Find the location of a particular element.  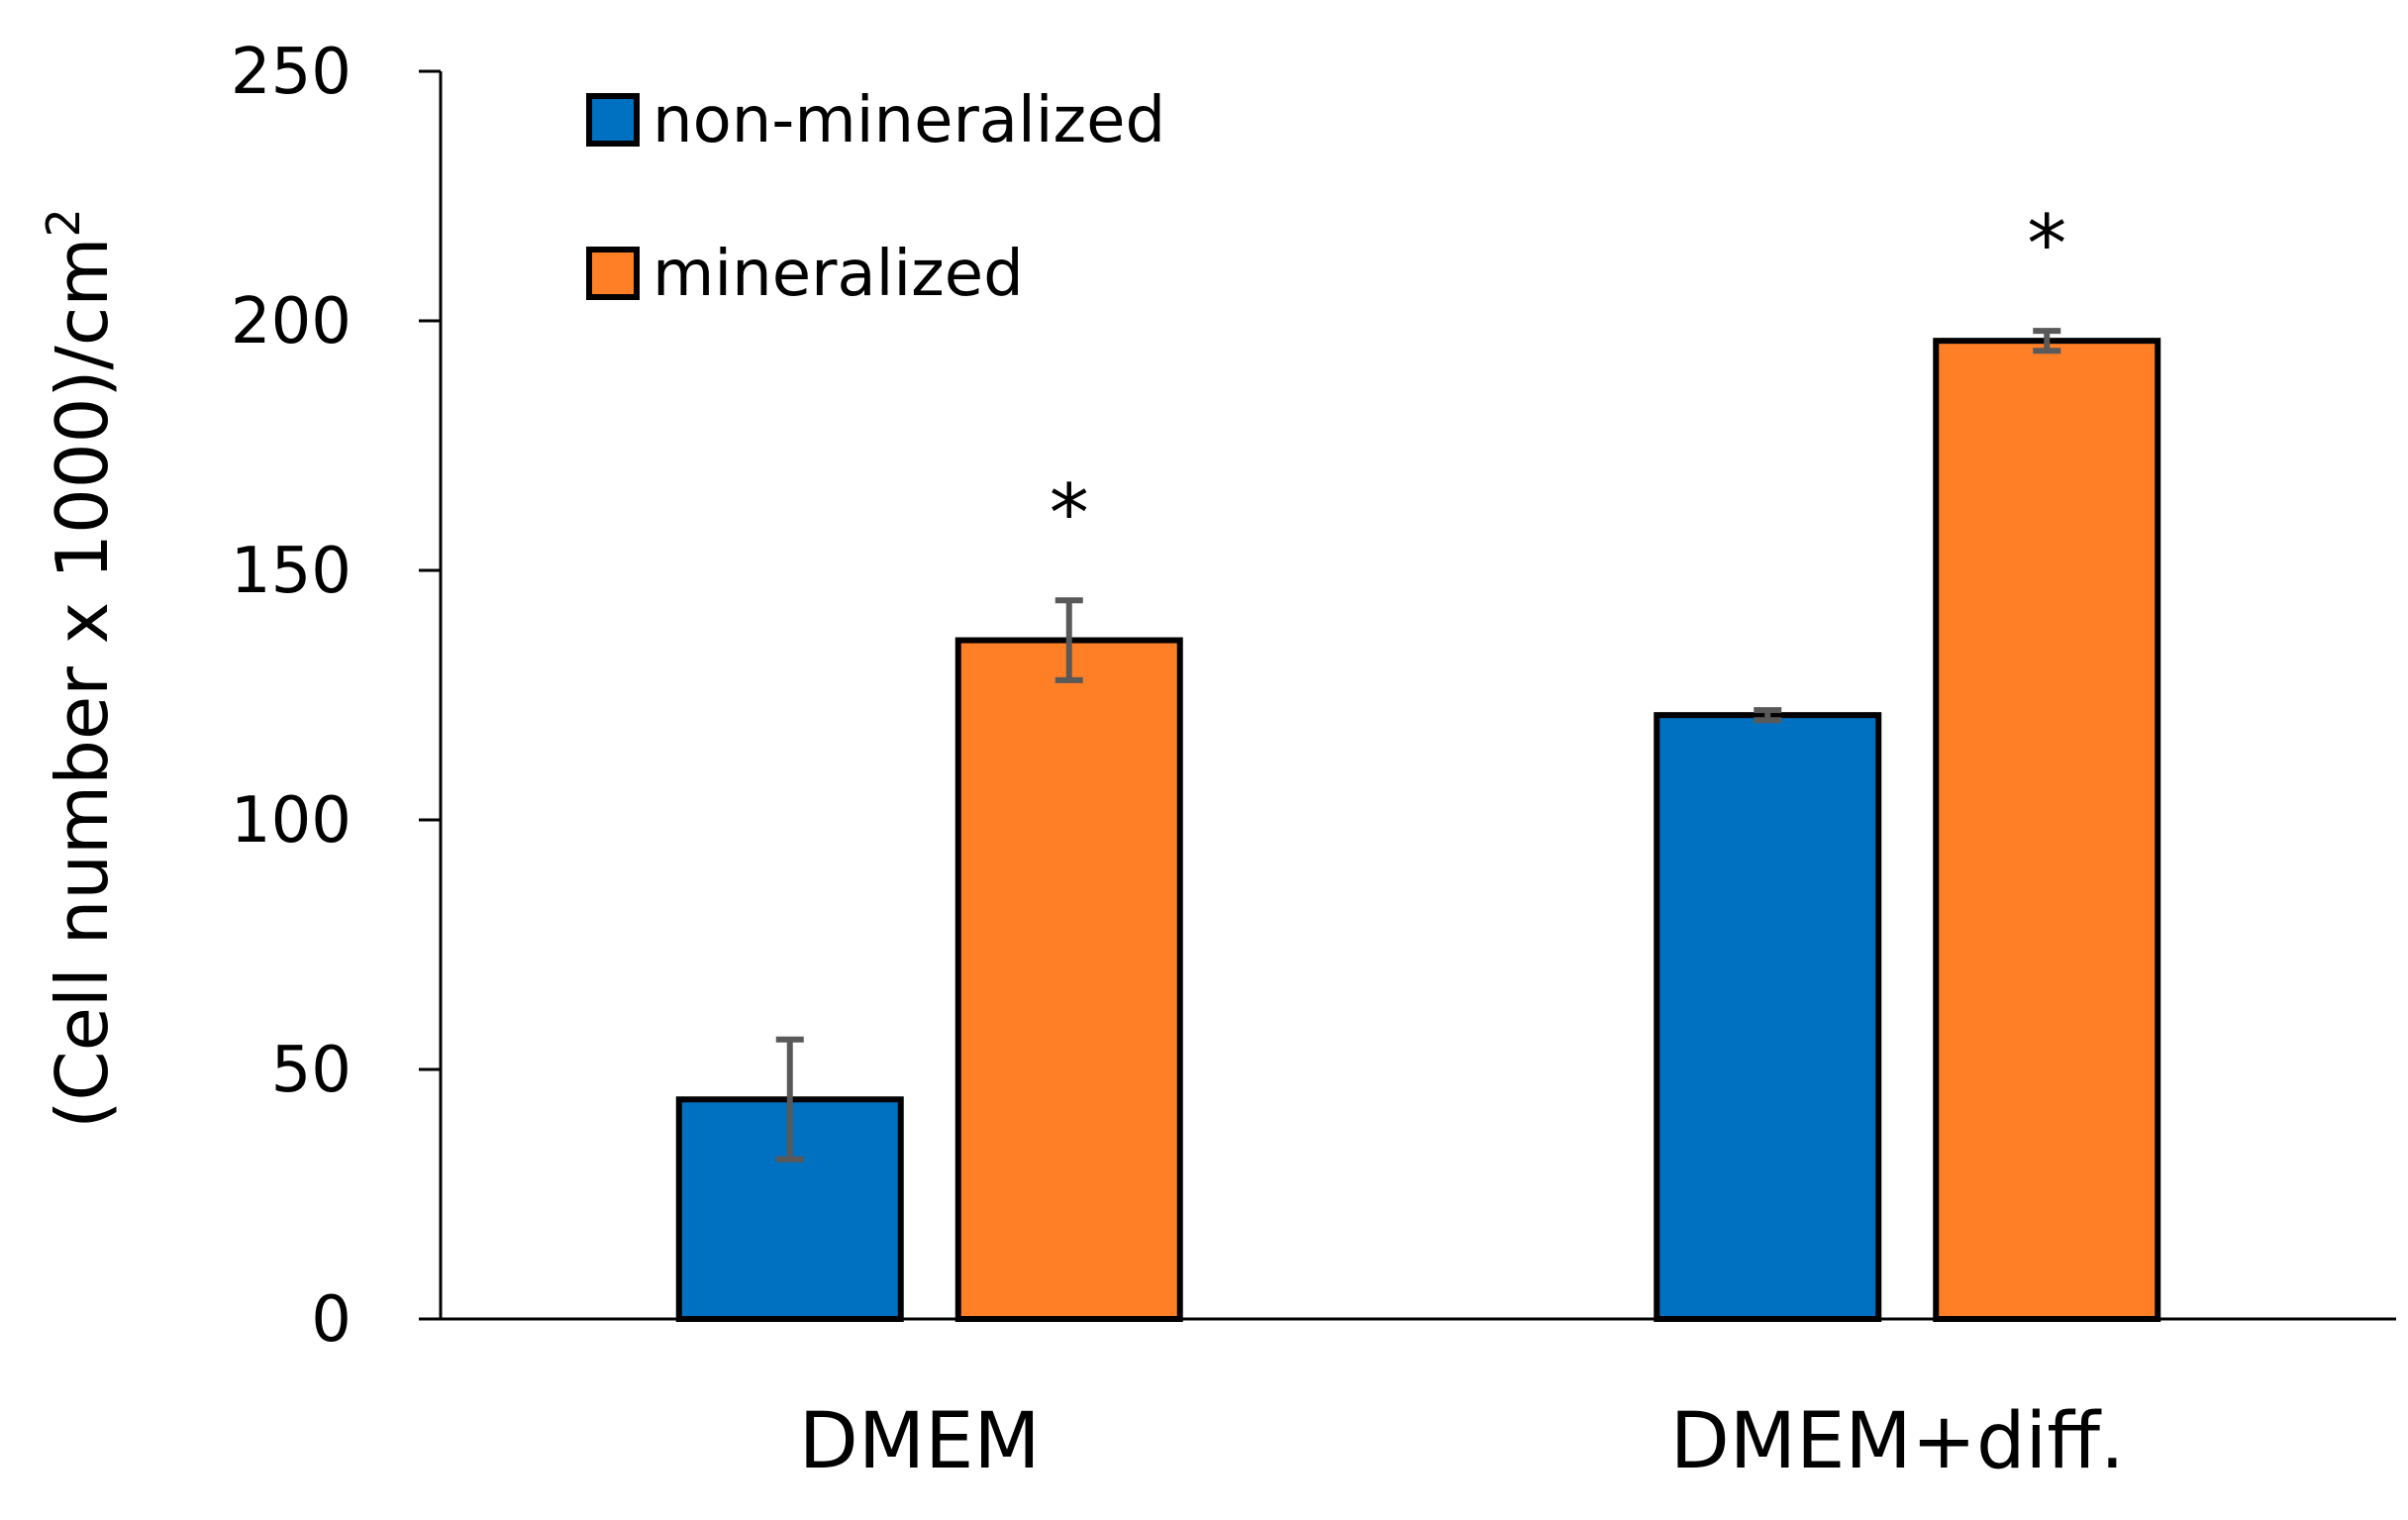

y-tick-label: 0 is located at coordinates (331, 1320).